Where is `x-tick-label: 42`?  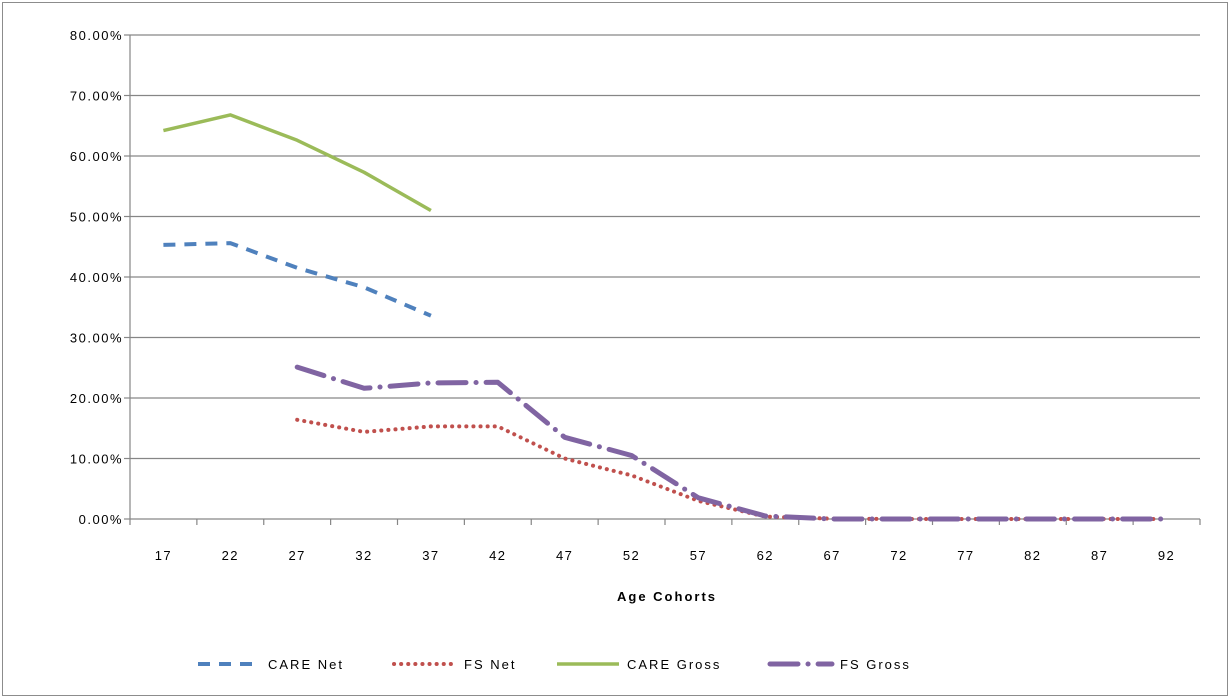 x-tick-label: 42 is located at coordinates (497, 555).